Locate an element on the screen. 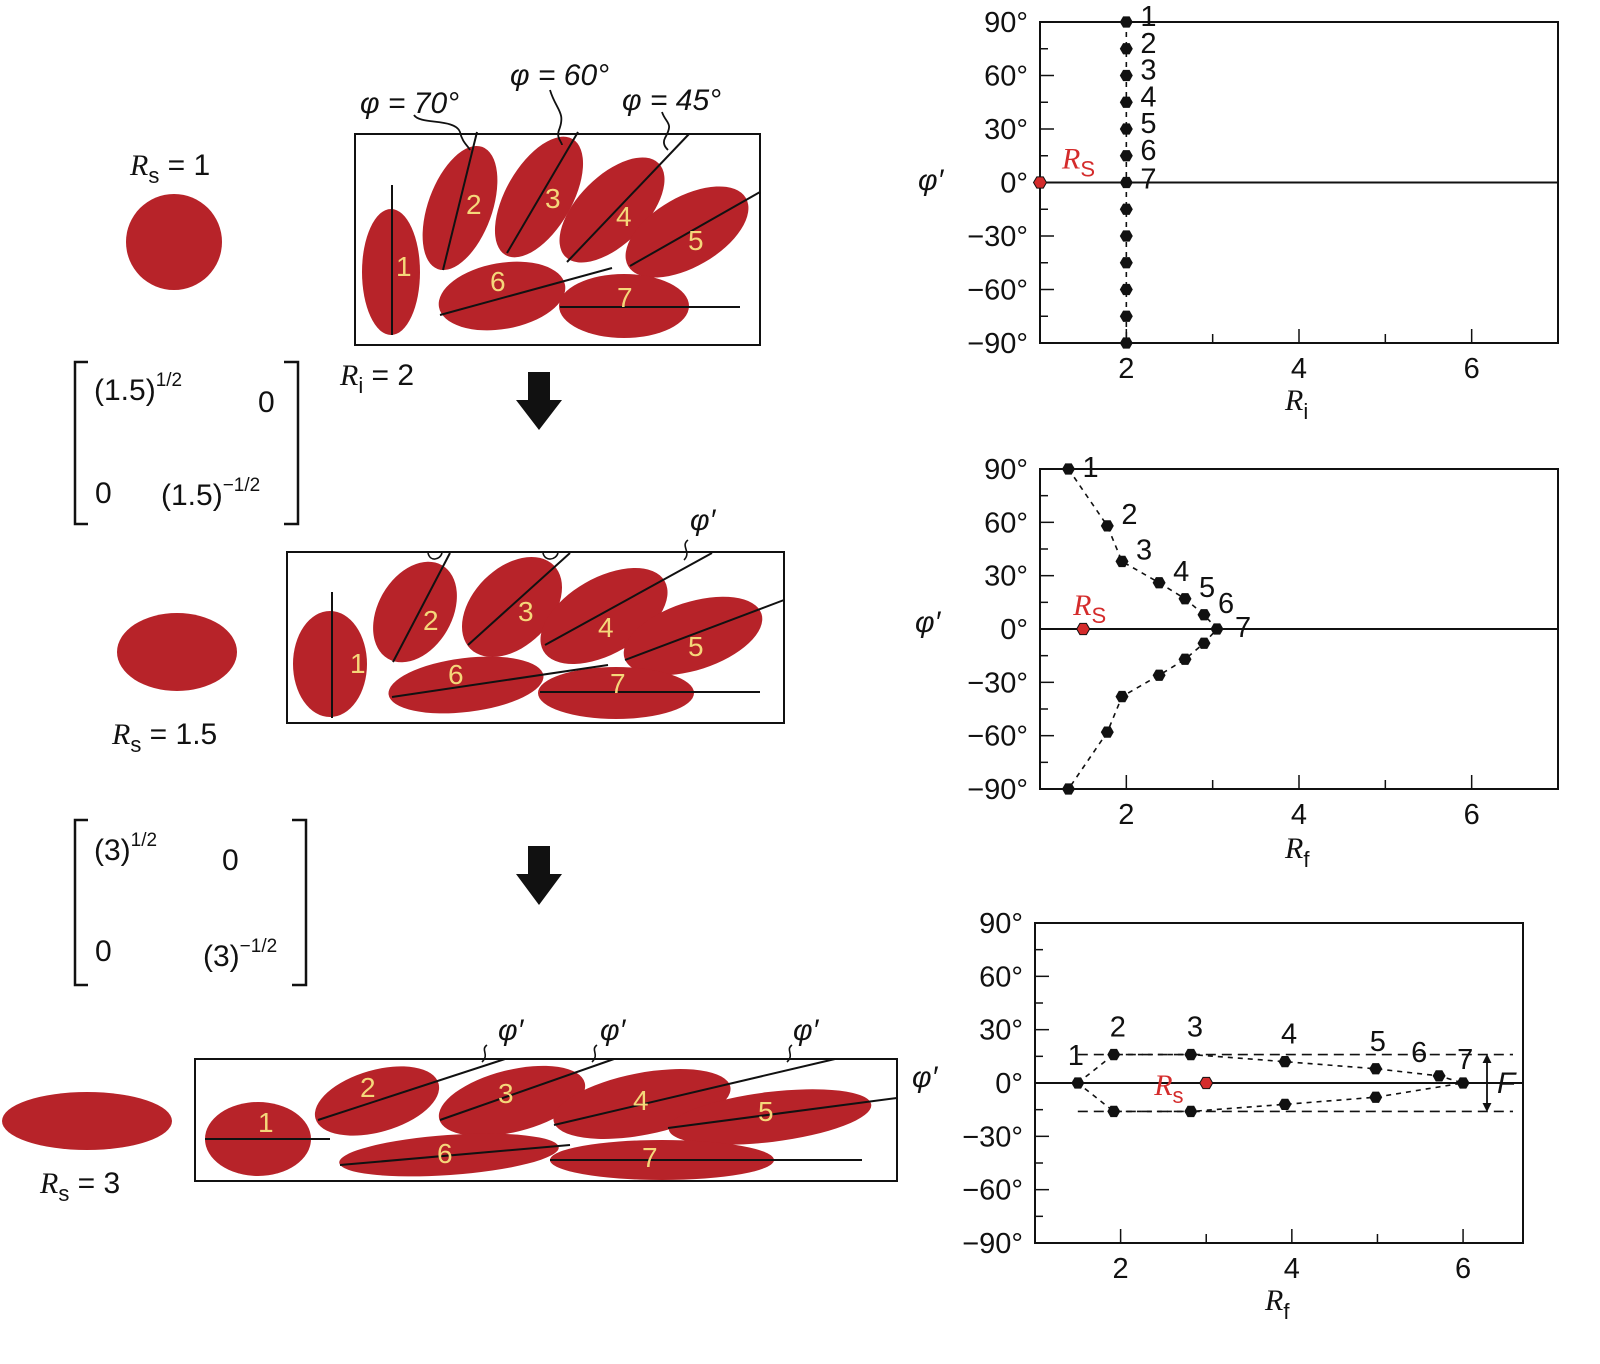  matrix-entry-a: (1.5)1/2 is located at coordinates (138, 388).